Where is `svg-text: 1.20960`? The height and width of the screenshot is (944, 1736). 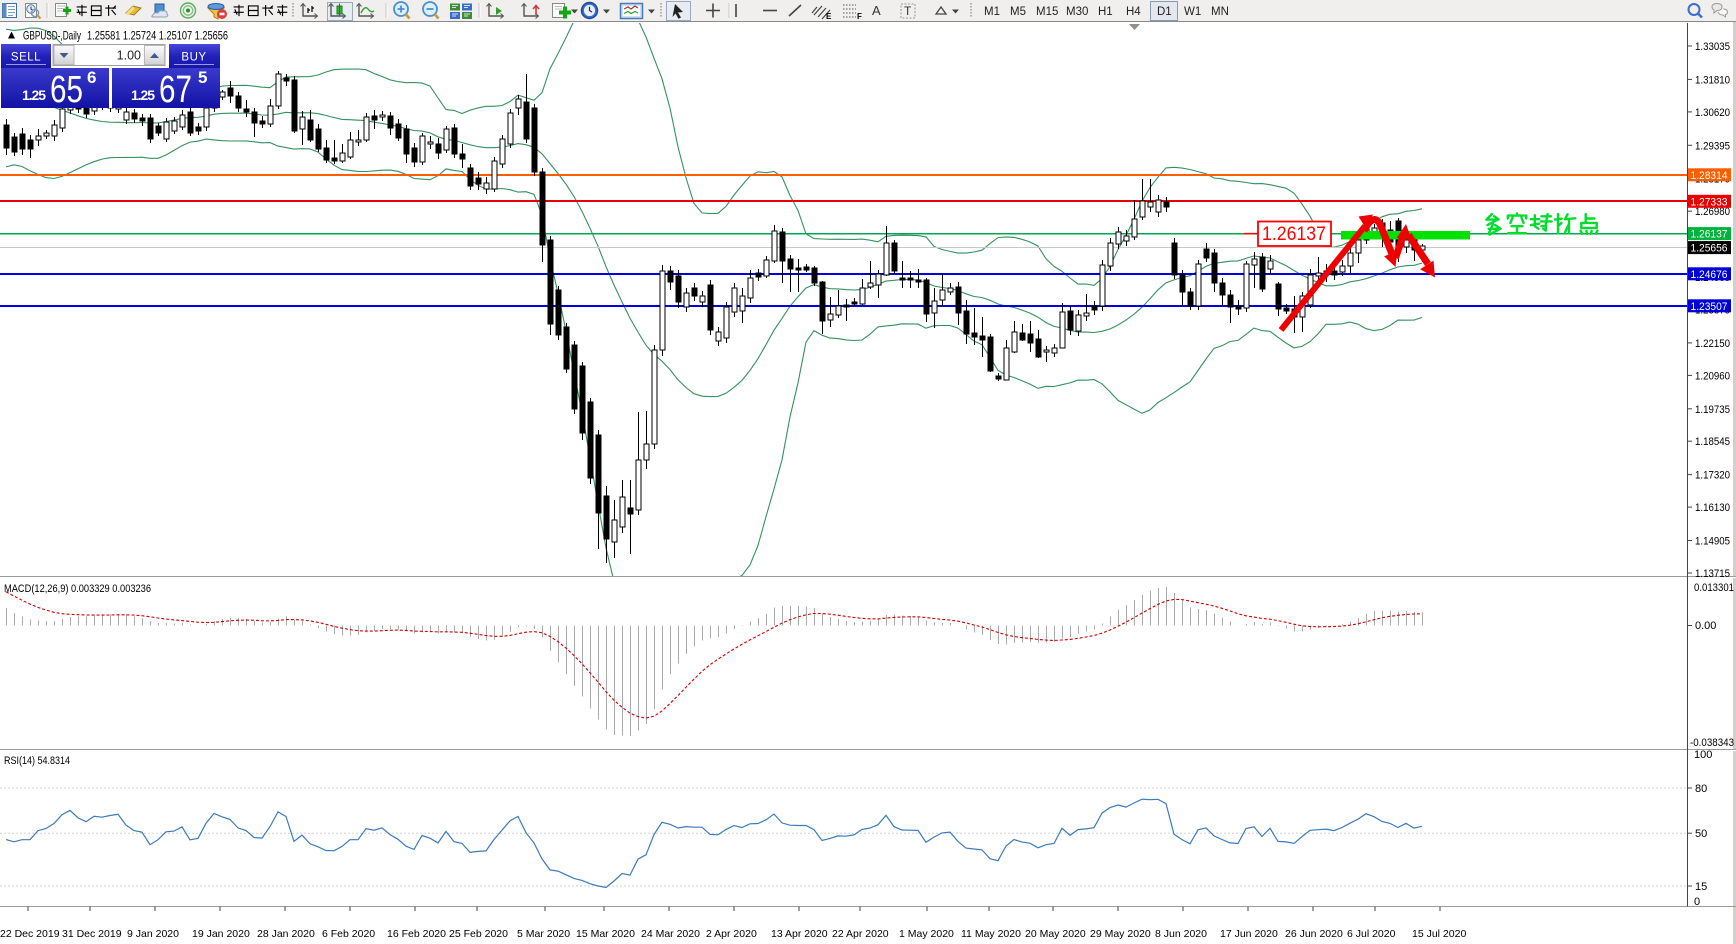
svg-text: 1.20960 is located at coordinates (1712, 376).